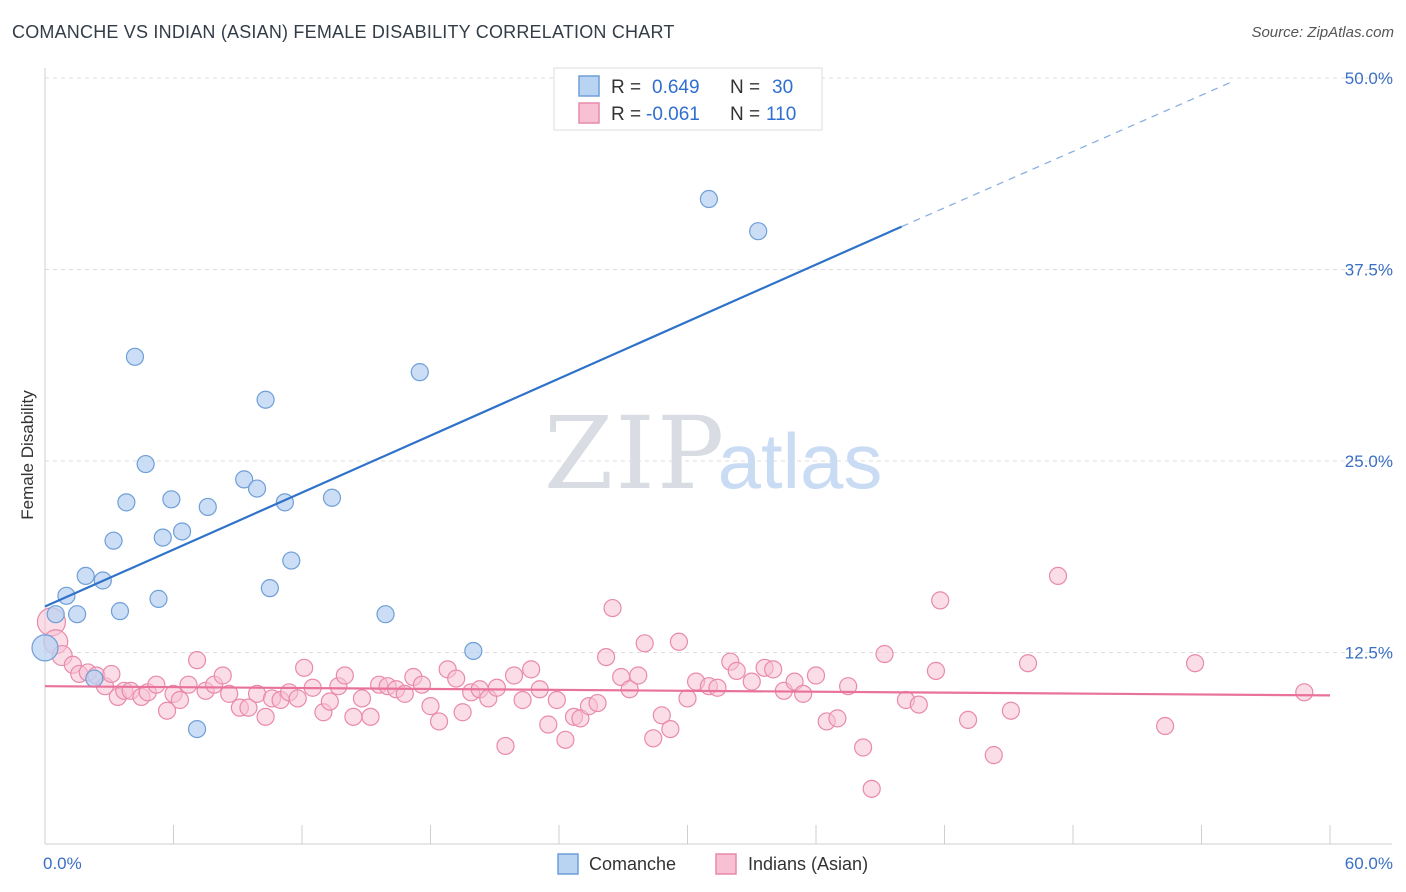  What do you see at coordinates (782, 87) in the screenshot?
I see `legend-n-value-comanche: 30` at bounding box center [782, 87].